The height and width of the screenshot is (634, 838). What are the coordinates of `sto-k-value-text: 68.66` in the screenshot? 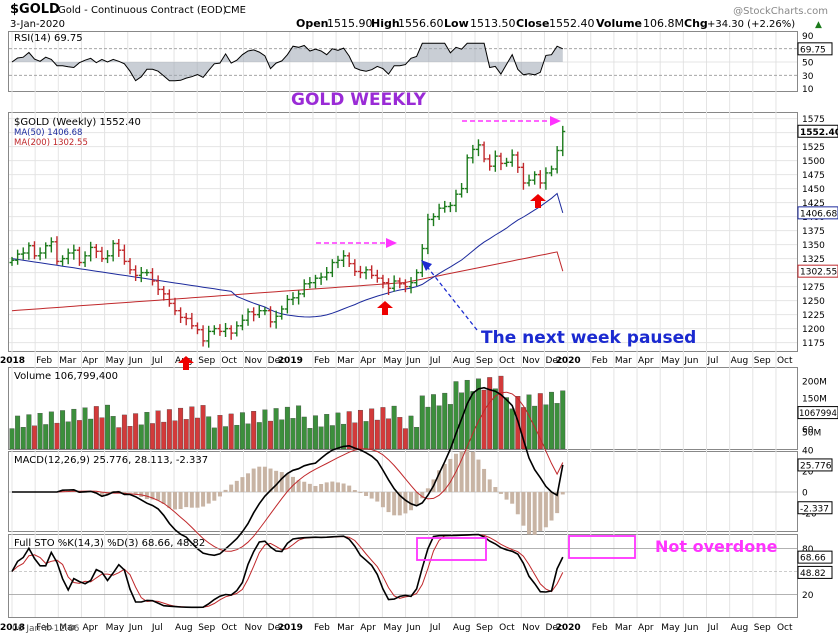 It's located at (813, 559).